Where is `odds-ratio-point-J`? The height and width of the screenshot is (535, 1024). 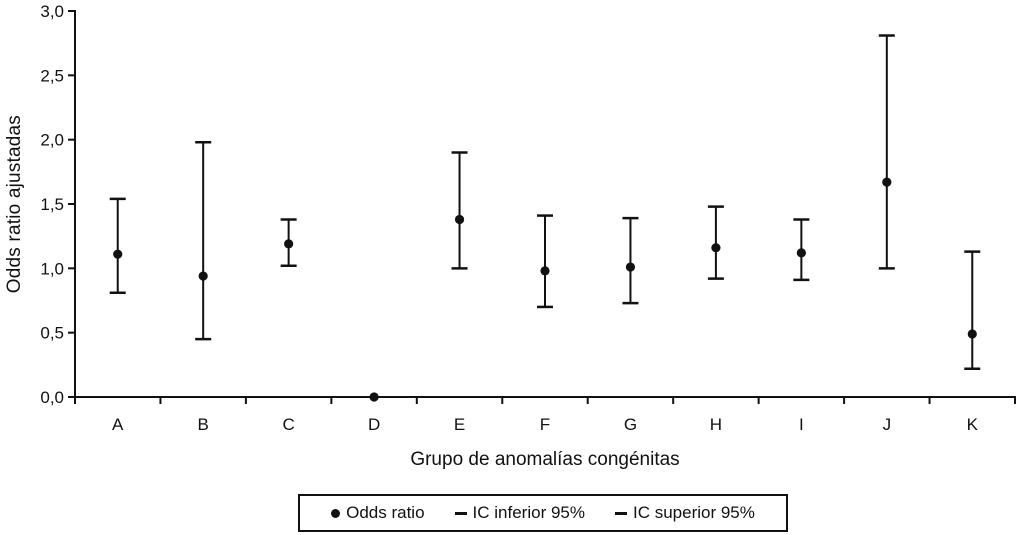
odds-ratio-point-J is located at coordinates (887, 182).